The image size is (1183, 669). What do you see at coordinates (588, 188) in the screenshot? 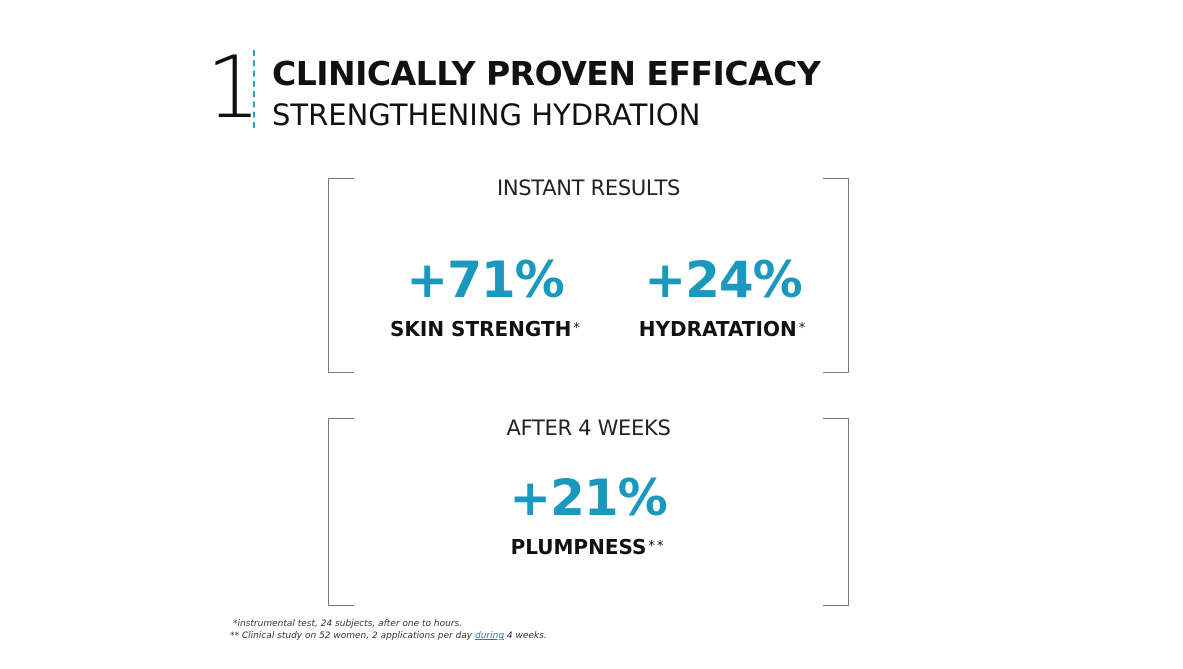
I see `panel-heading: INSTANT RESULTS` at bounding box center [588, 188].